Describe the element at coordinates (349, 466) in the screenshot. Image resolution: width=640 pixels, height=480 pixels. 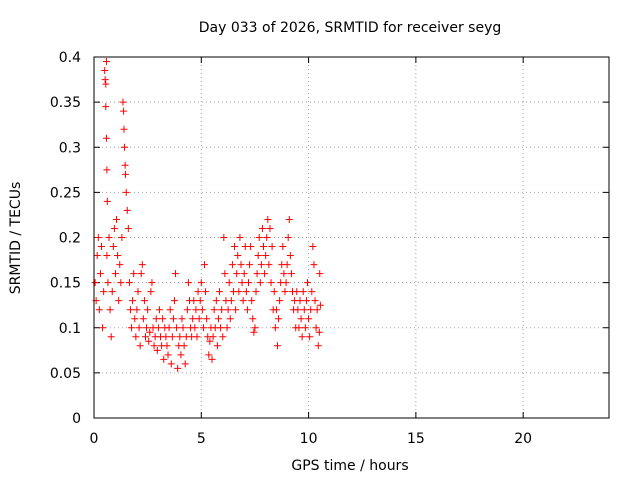
I see `x-axis-label: GPS time / hours` at that location.